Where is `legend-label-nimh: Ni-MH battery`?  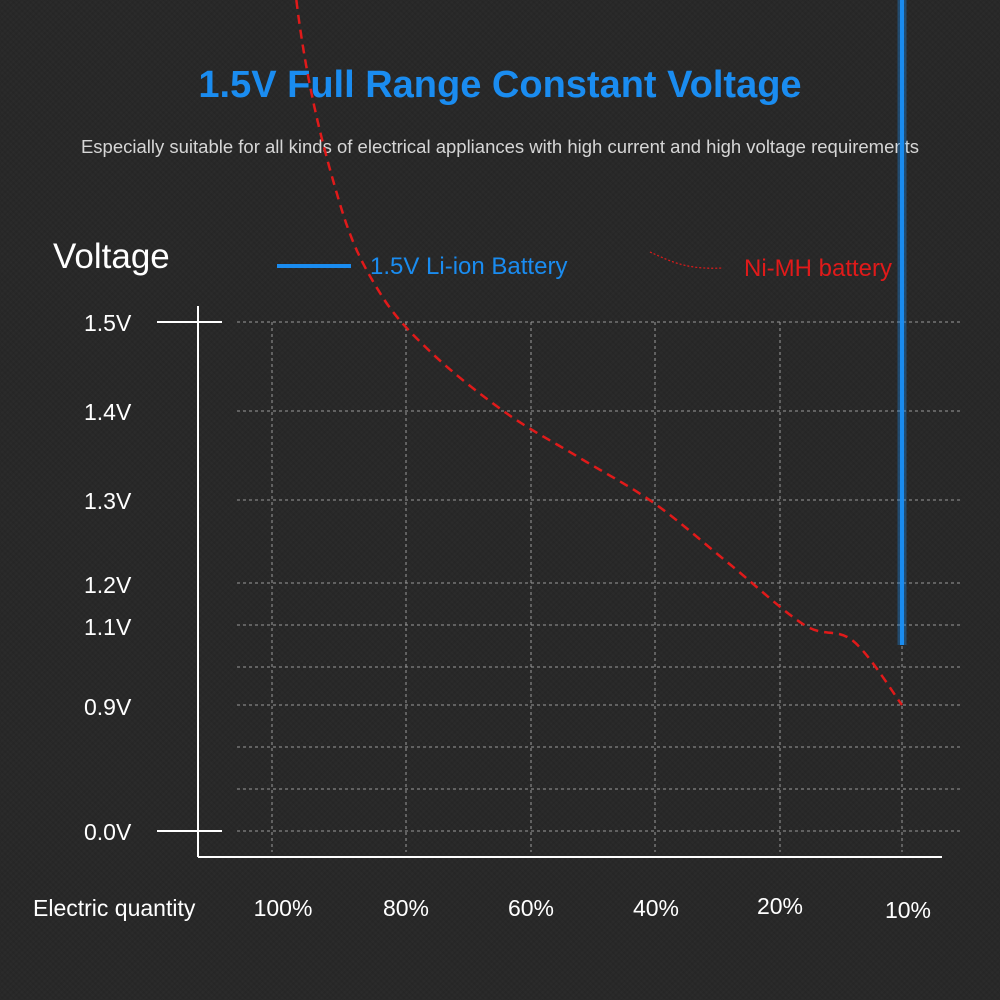 legend-label-nimh: Ni-MH battery is located at coordinates (818, 268).